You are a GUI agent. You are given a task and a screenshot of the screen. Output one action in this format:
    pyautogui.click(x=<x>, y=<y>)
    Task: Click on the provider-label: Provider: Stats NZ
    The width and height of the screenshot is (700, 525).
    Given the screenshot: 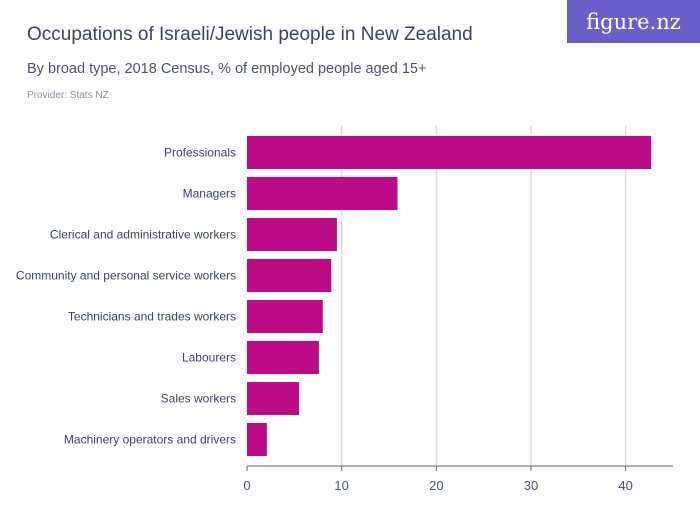 What is the action you would take?
    pyautogui.click(x=68, y=95)
    